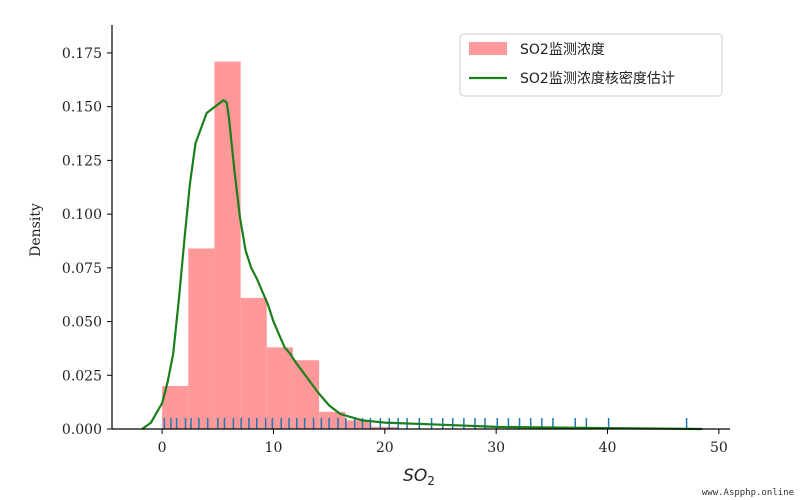 This screenshot has height=500, width=800. Describe the element at coordinates (82, 161) in the screenshot. I see `y-tick-label: 0.125` at that location.